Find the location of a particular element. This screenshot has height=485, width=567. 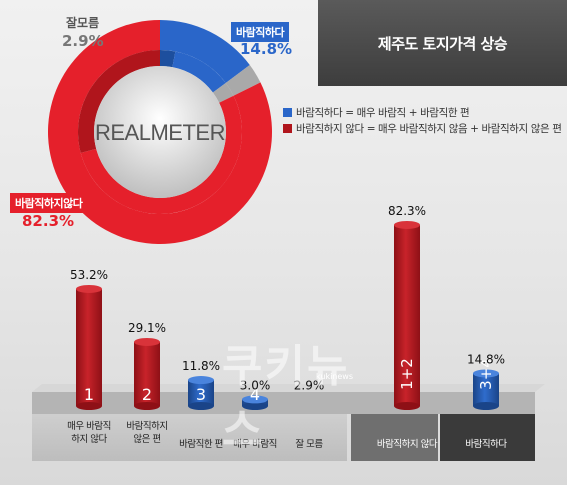

legend-item-positive: 바람직하다 = 매우 바람직 + 바람직한 편 is located at coordinates (422, 112).